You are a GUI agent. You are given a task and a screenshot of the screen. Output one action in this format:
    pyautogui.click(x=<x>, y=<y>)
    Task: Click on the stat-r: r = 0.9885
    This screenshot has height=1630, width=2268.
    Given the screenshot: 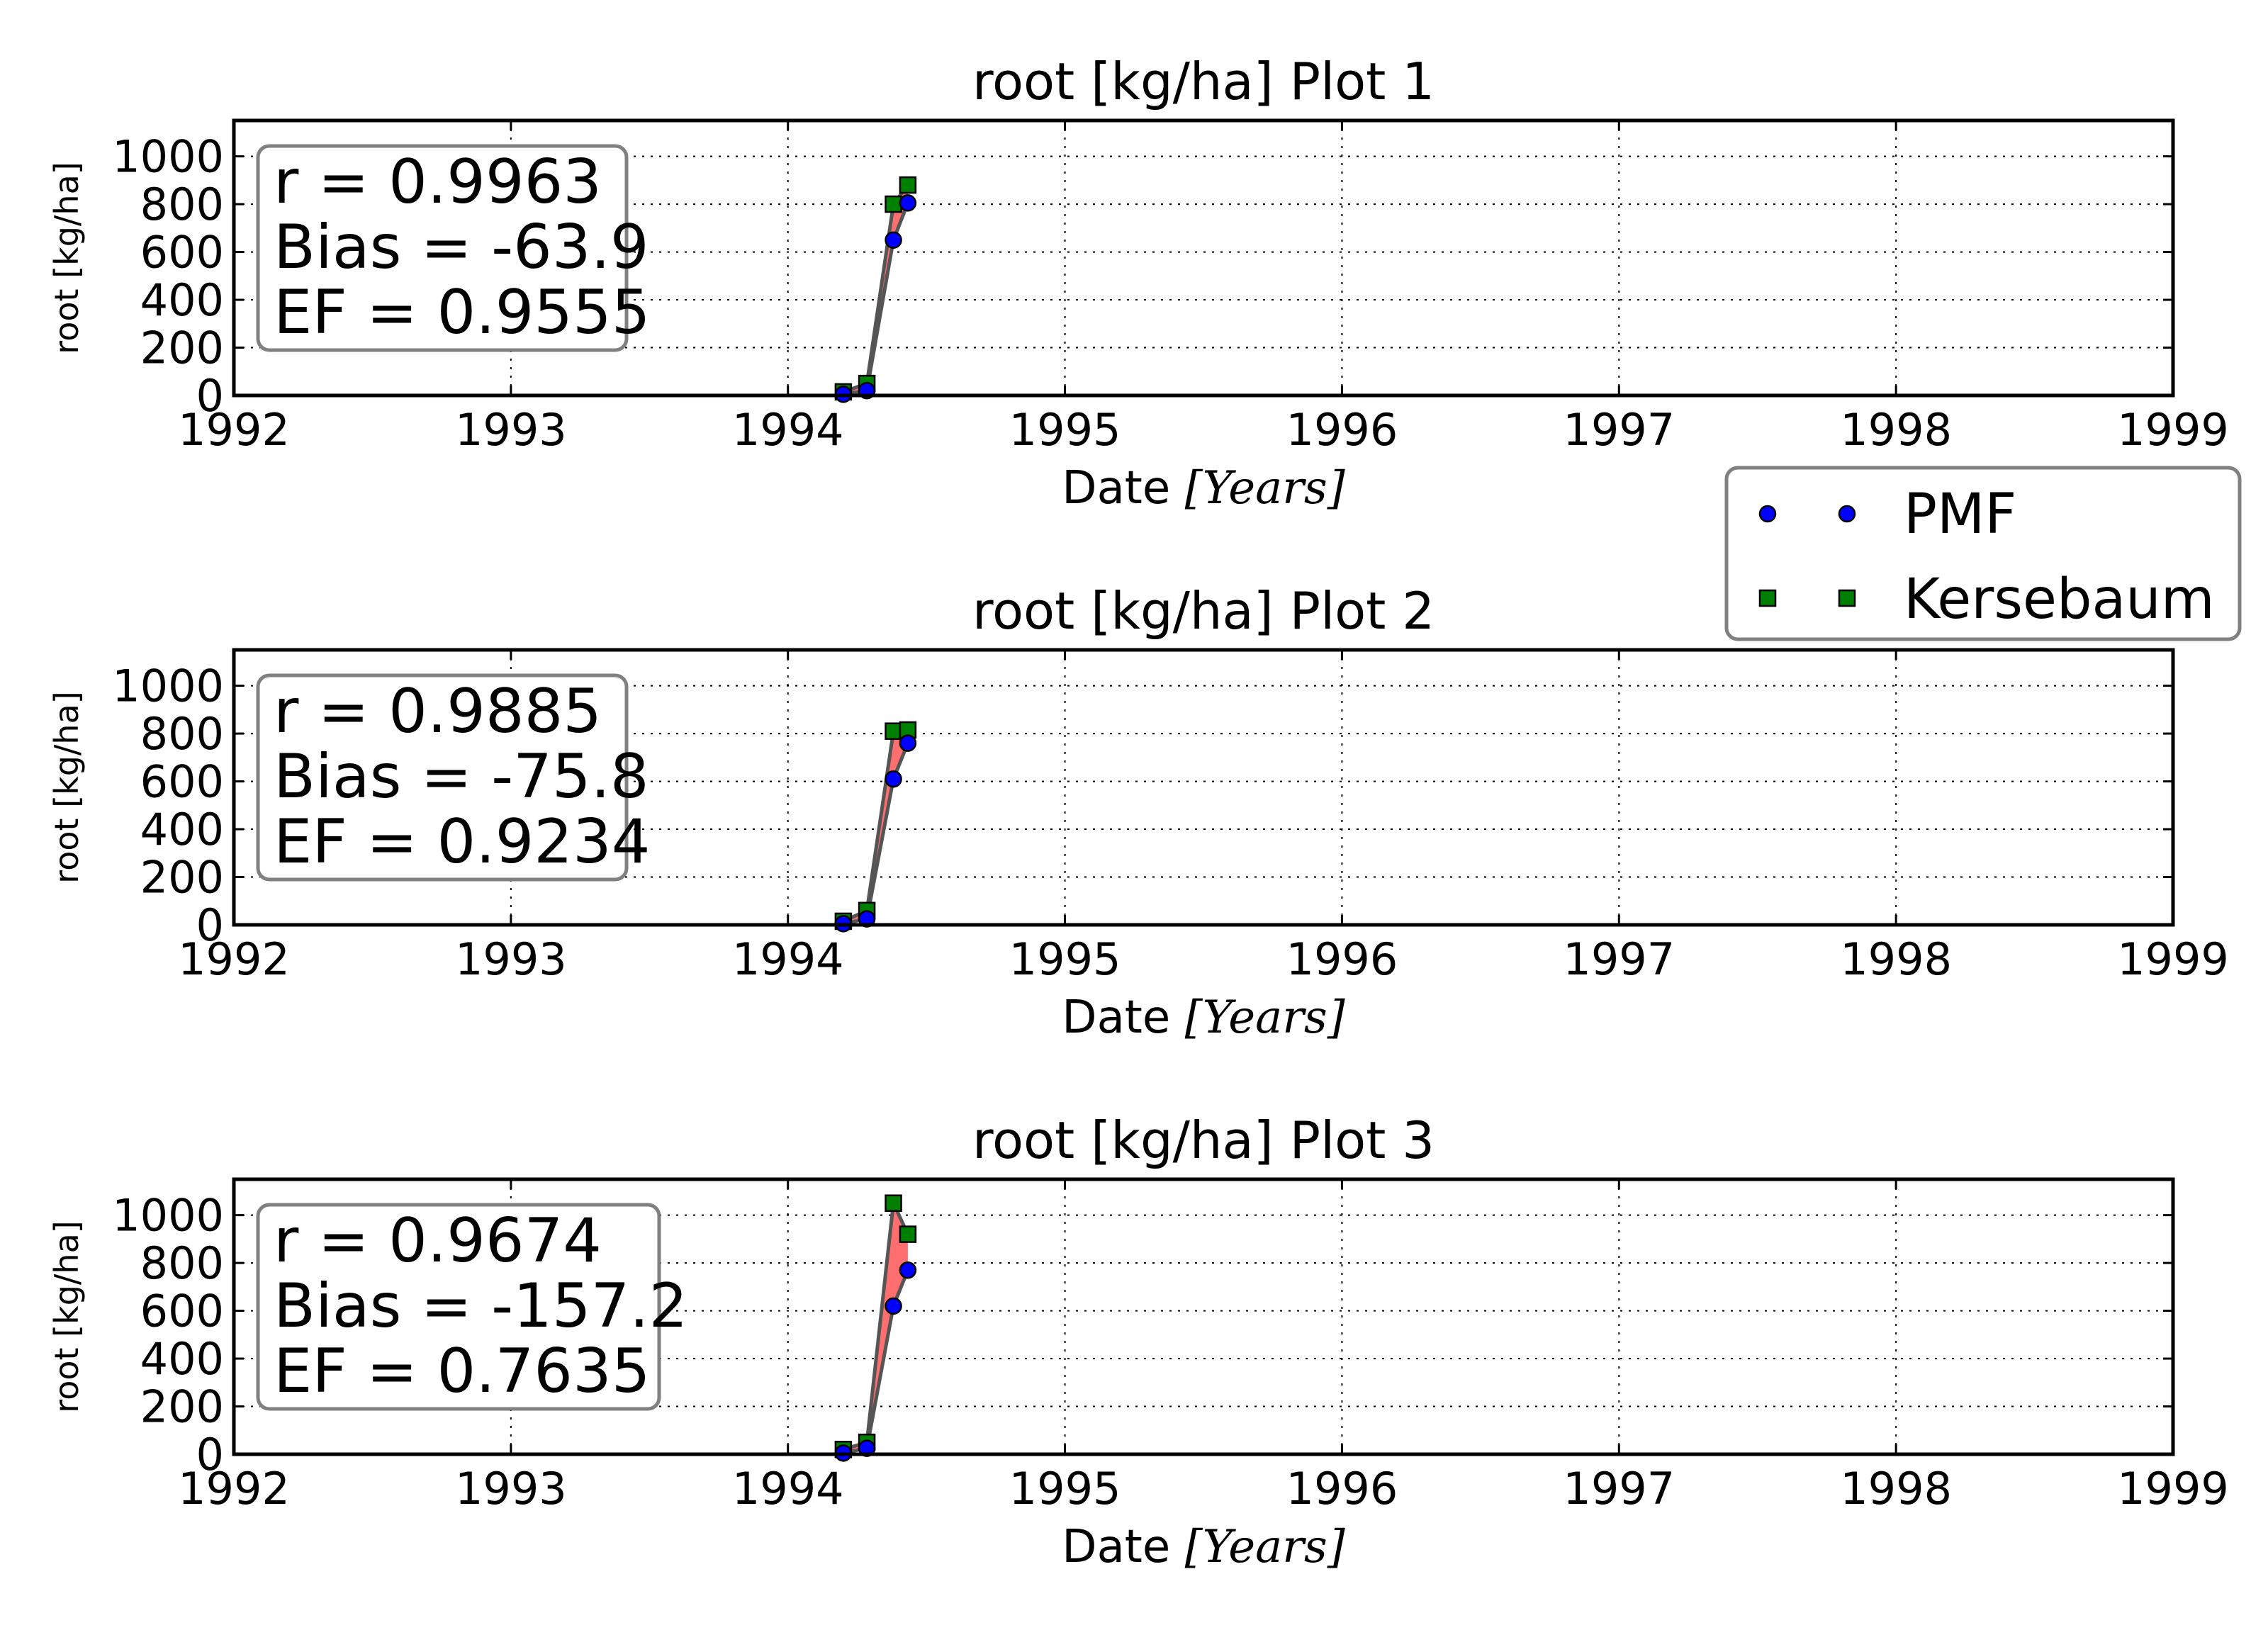 What is the action you would take?
    pyautogui.click(x=438, y=711)
    